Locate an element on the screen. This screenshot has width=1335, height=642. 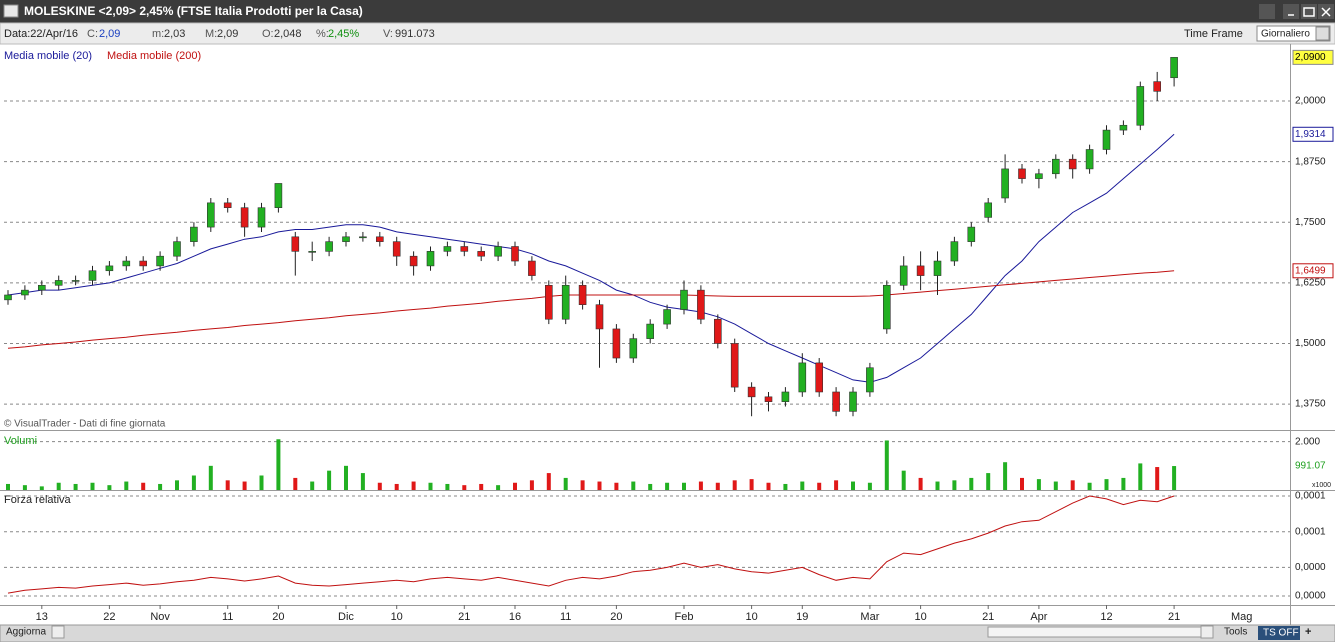
x-tick-label: 11 is located at coordinates (565, 617).